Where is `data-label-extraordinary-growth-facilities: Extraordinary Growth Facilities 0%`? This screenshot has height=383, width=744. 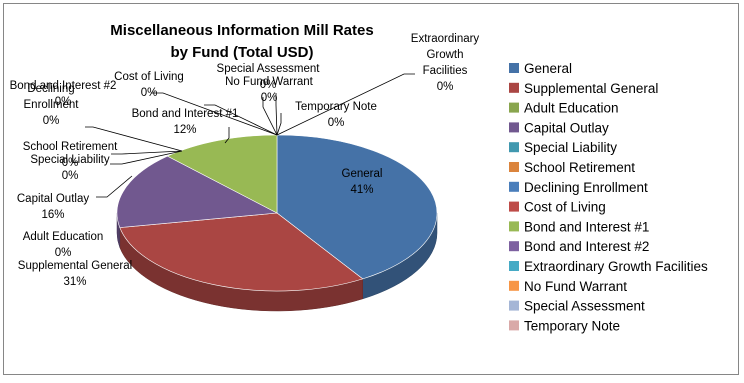
data-label-extraordinary-growth-facilities: Extraordinary Growth Facilities 0% is located at coordinates (445, 63).